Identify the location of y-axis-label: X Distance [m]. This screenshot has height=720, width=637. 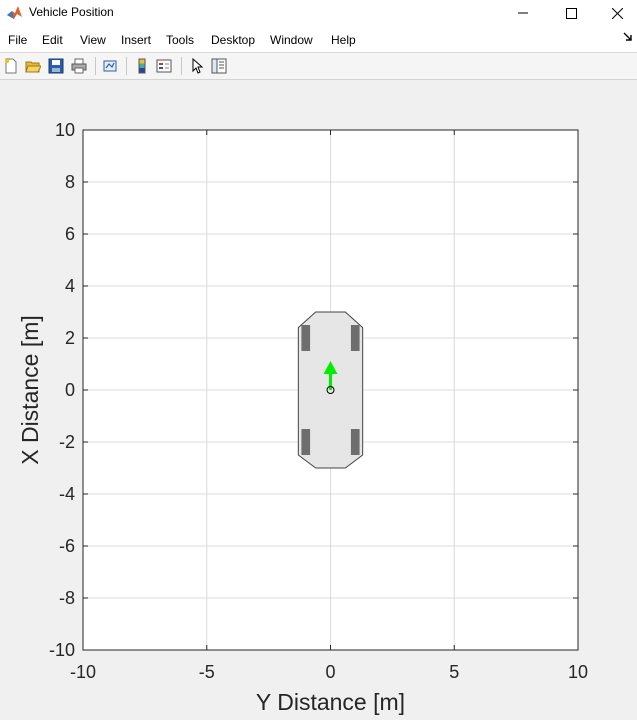
(30, 390).